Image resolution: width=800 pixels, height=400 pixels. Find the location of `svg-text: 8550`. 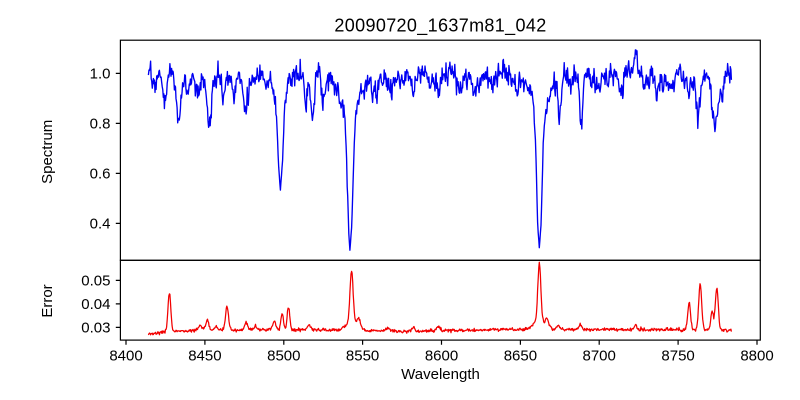

svg-text: 8550 is located at coordinates (362, 356).